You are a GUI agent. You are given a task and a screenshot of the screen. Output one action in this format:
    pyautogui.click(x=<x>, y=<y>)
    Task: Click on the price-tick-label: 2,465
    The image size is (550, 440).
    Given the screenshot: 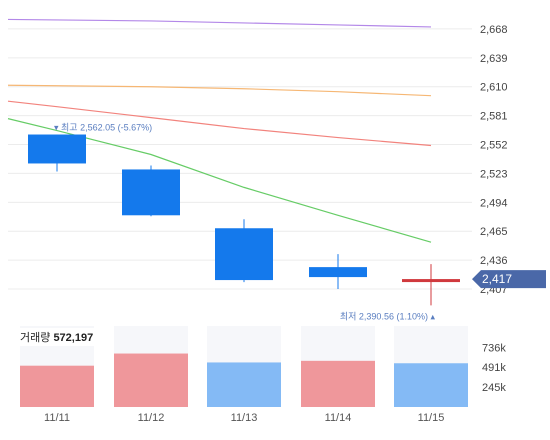 What is the action you would take?
    pyautogui.click(x=494, y=232)
    